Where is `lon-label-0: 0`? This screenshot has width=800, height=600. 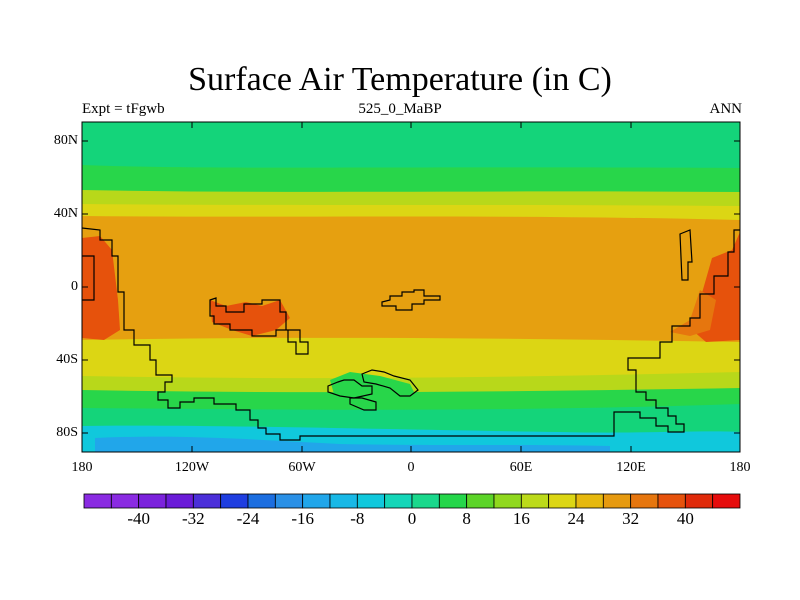 lon-label-0: 0 is located at coordinates (411, 467).